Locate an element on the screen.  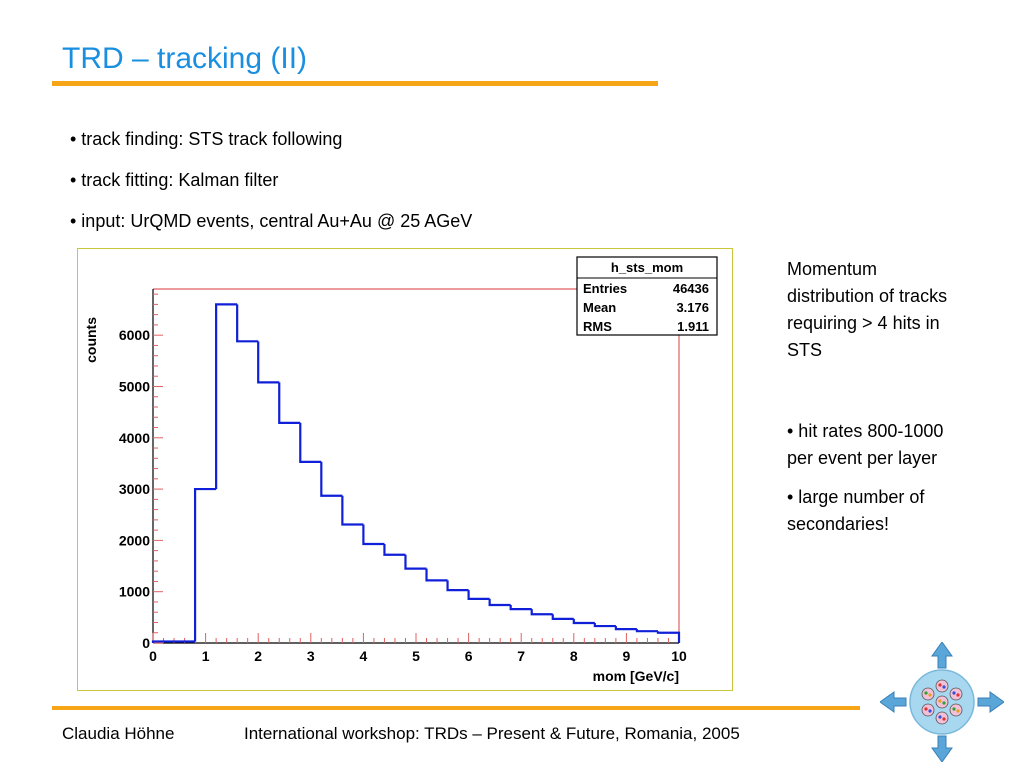
bullet-item: • track fitting: Kalman filter is located at coordinates (174, 180).